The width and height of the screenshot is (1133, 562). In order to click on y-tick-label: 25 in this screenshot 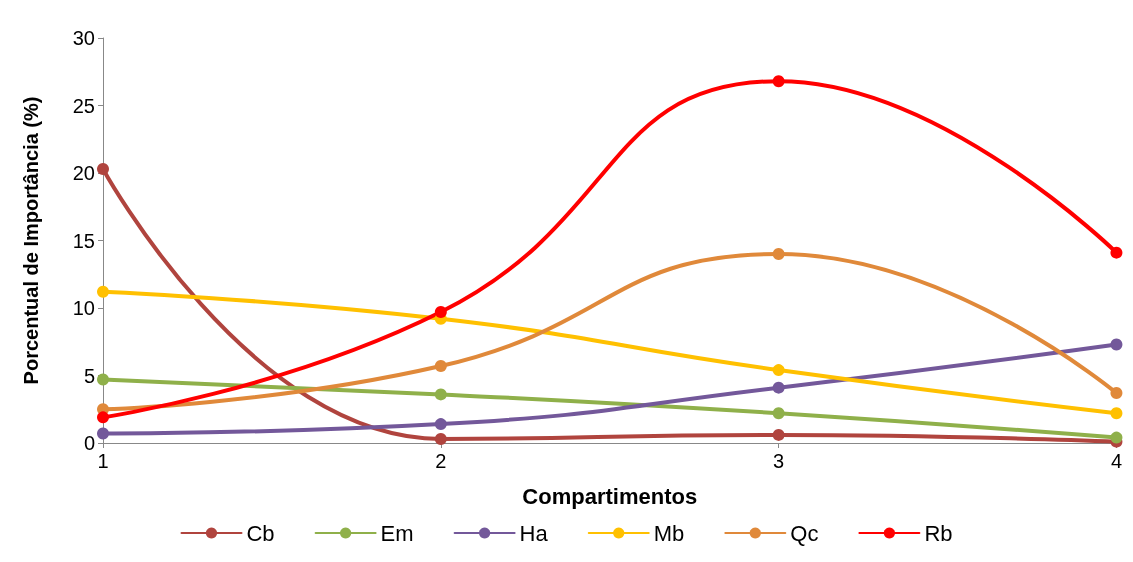, I will do `click(83, 105)`.